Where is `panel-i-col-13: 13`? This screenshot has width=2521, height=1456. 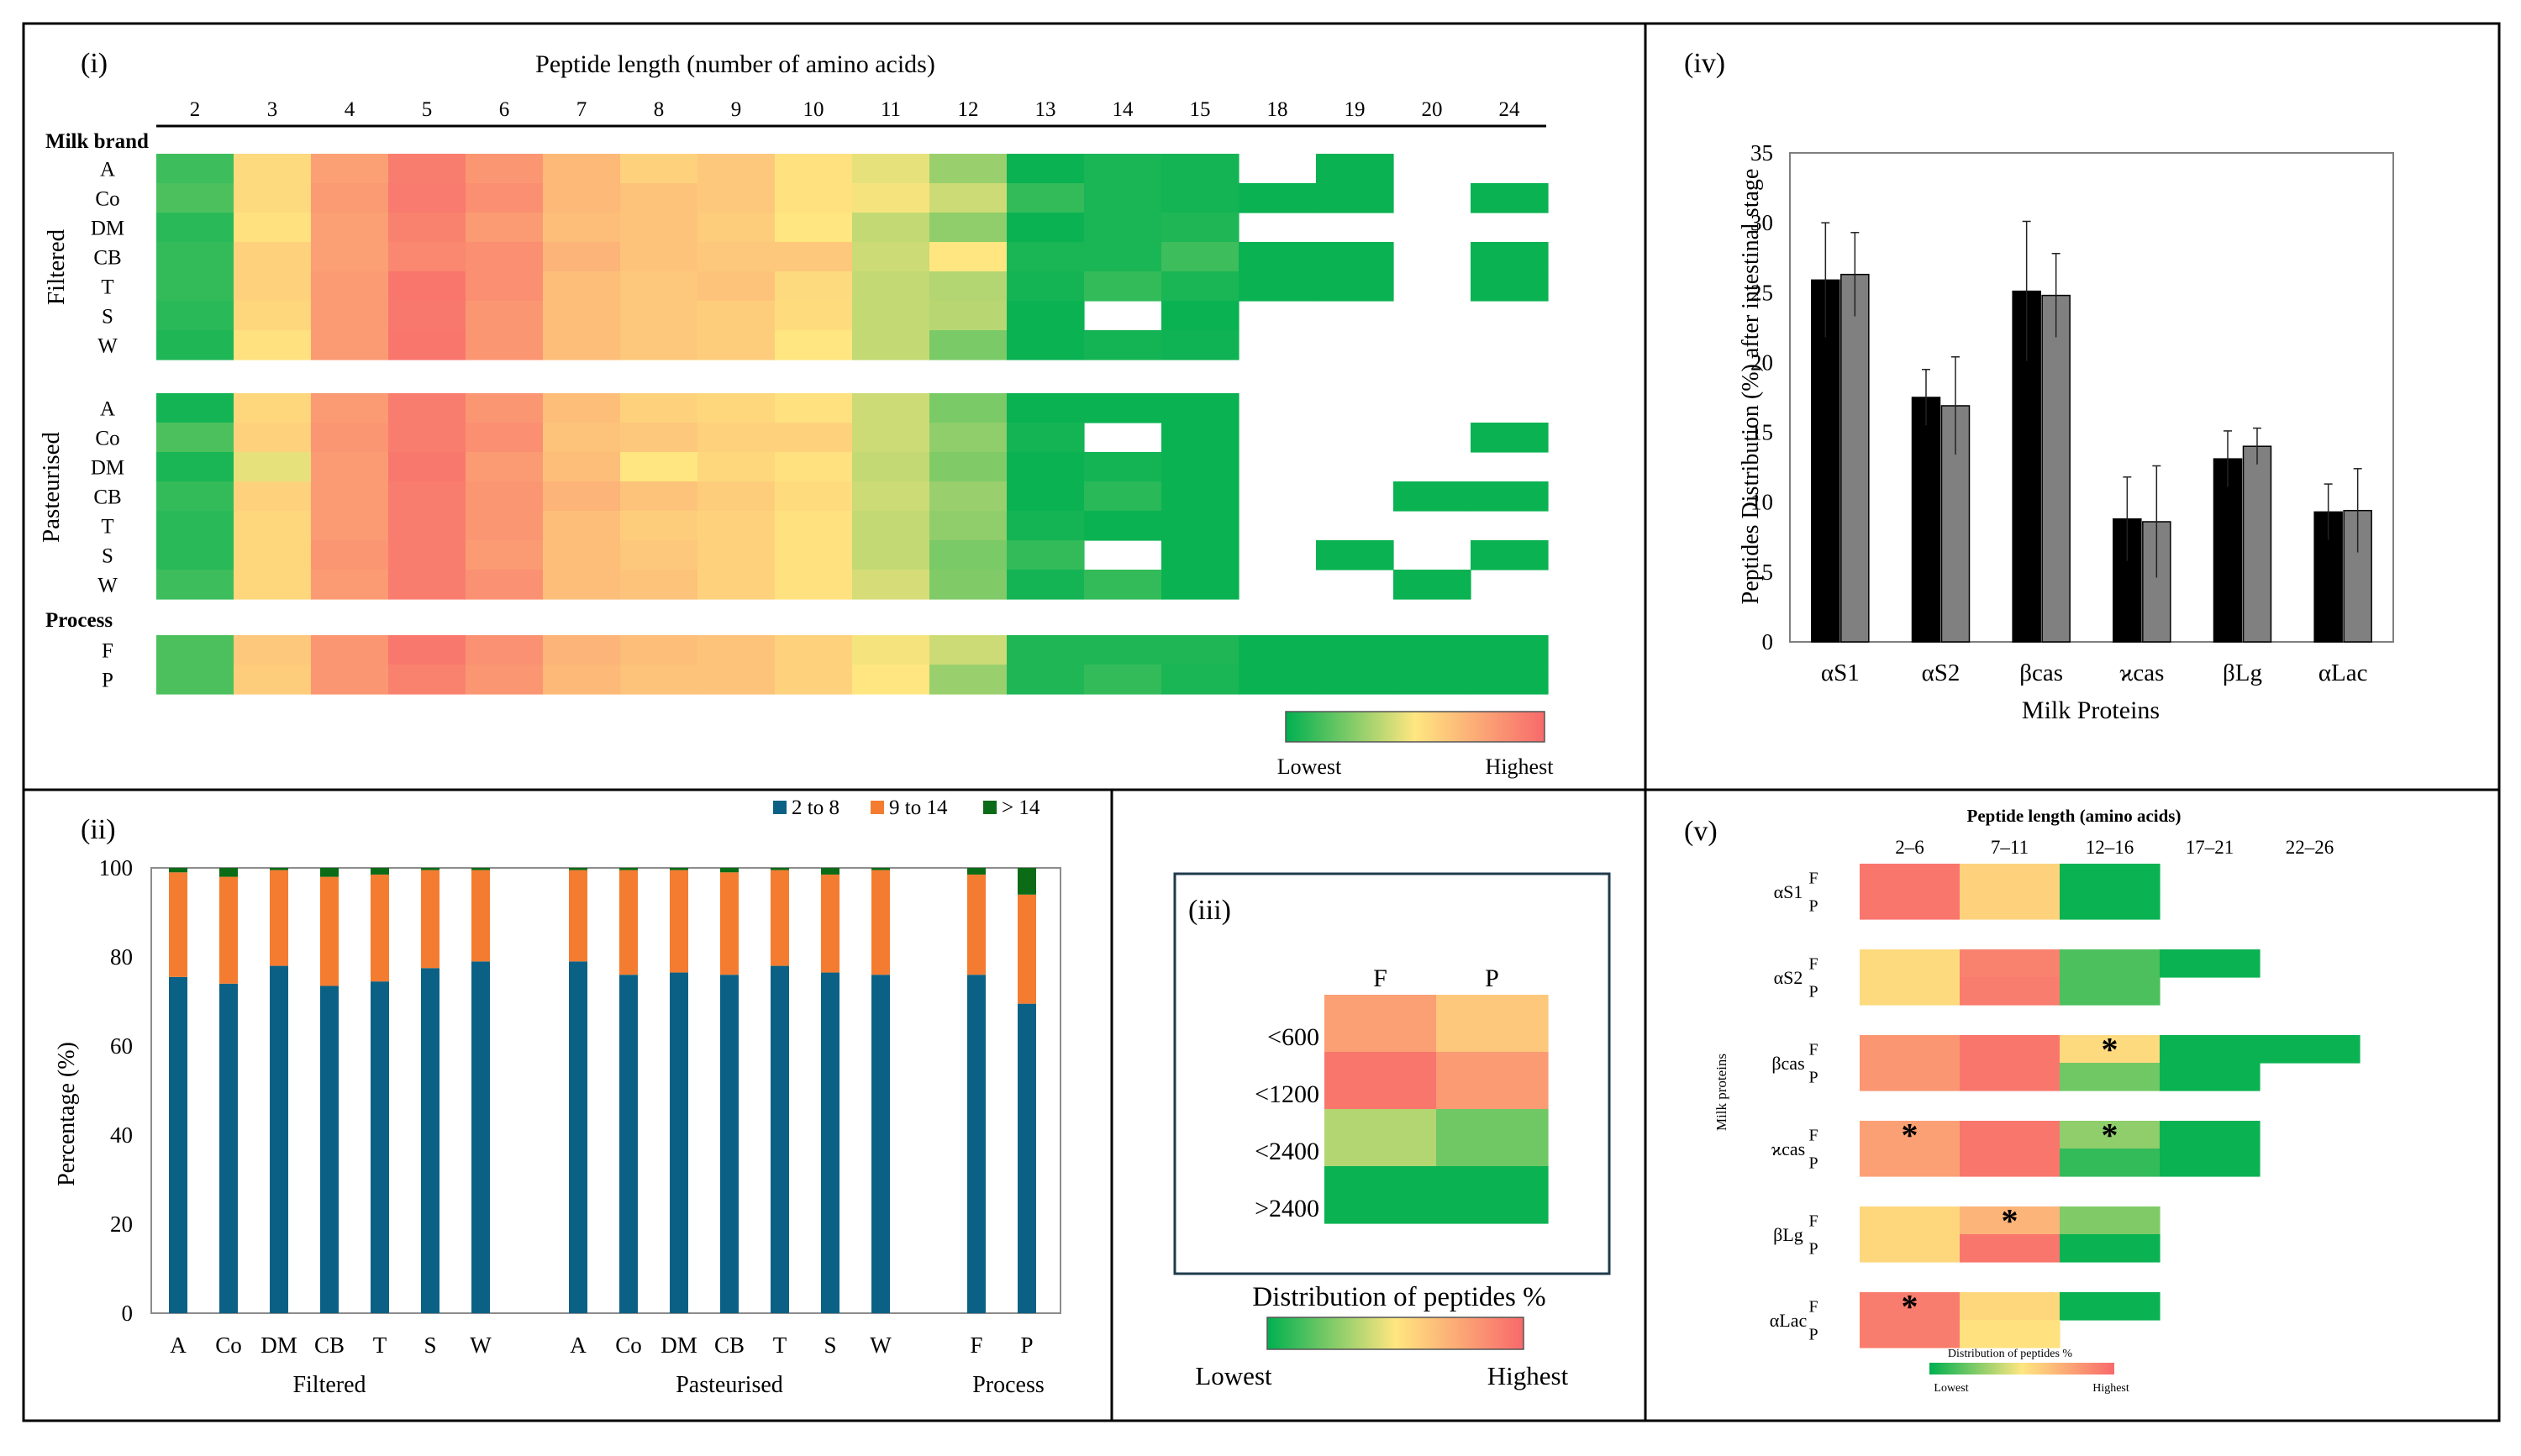 panel-i-col-13: 13 is located at coordinates (1046, 109).